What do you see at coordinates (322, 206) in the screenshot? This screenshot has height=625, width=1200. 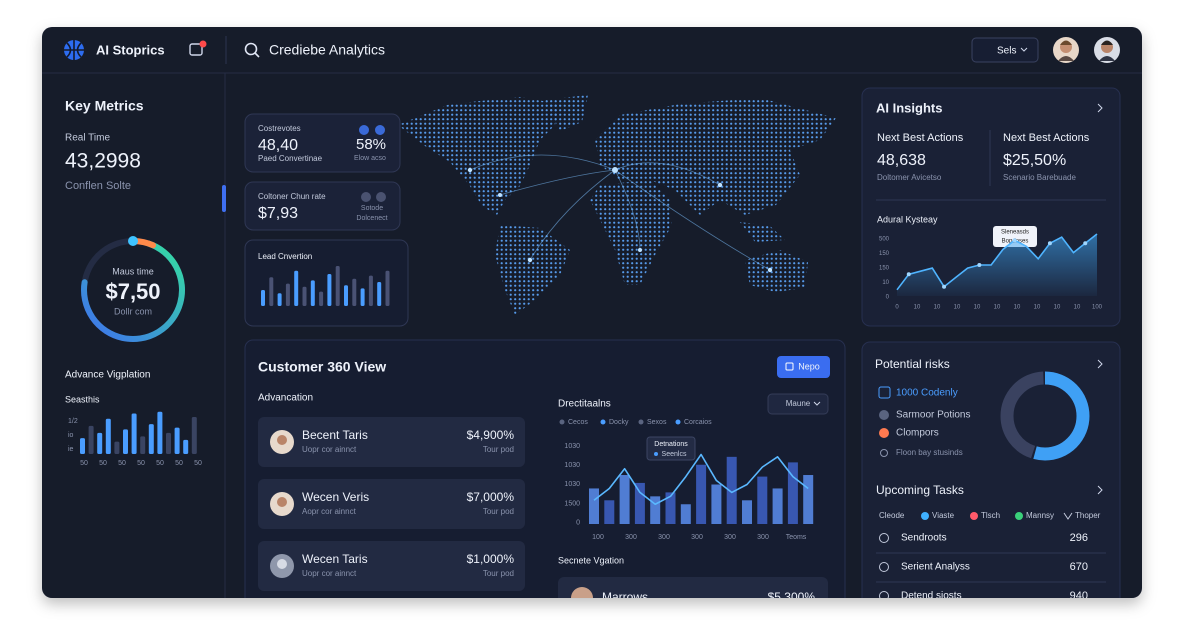 I see `metric-card` at bounding box center [322, 206].